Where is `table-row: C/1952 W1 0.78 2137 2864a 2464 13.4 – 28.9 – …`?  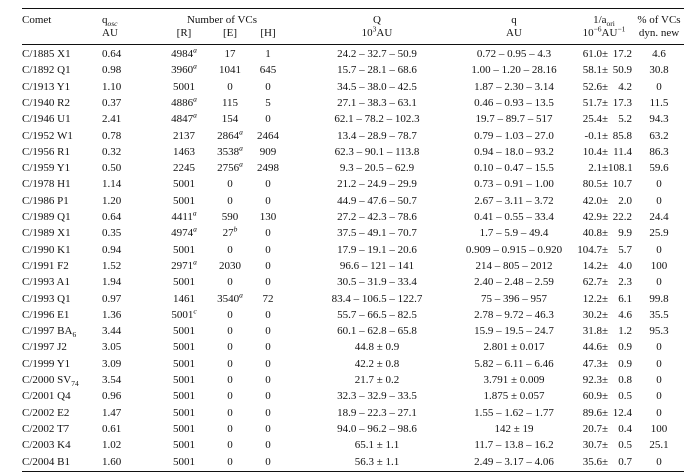
table-row: C/1952 W1 0.78 2137 2864a 2464 13.4 – 28.9 – … is located at coordinates (353, 136).